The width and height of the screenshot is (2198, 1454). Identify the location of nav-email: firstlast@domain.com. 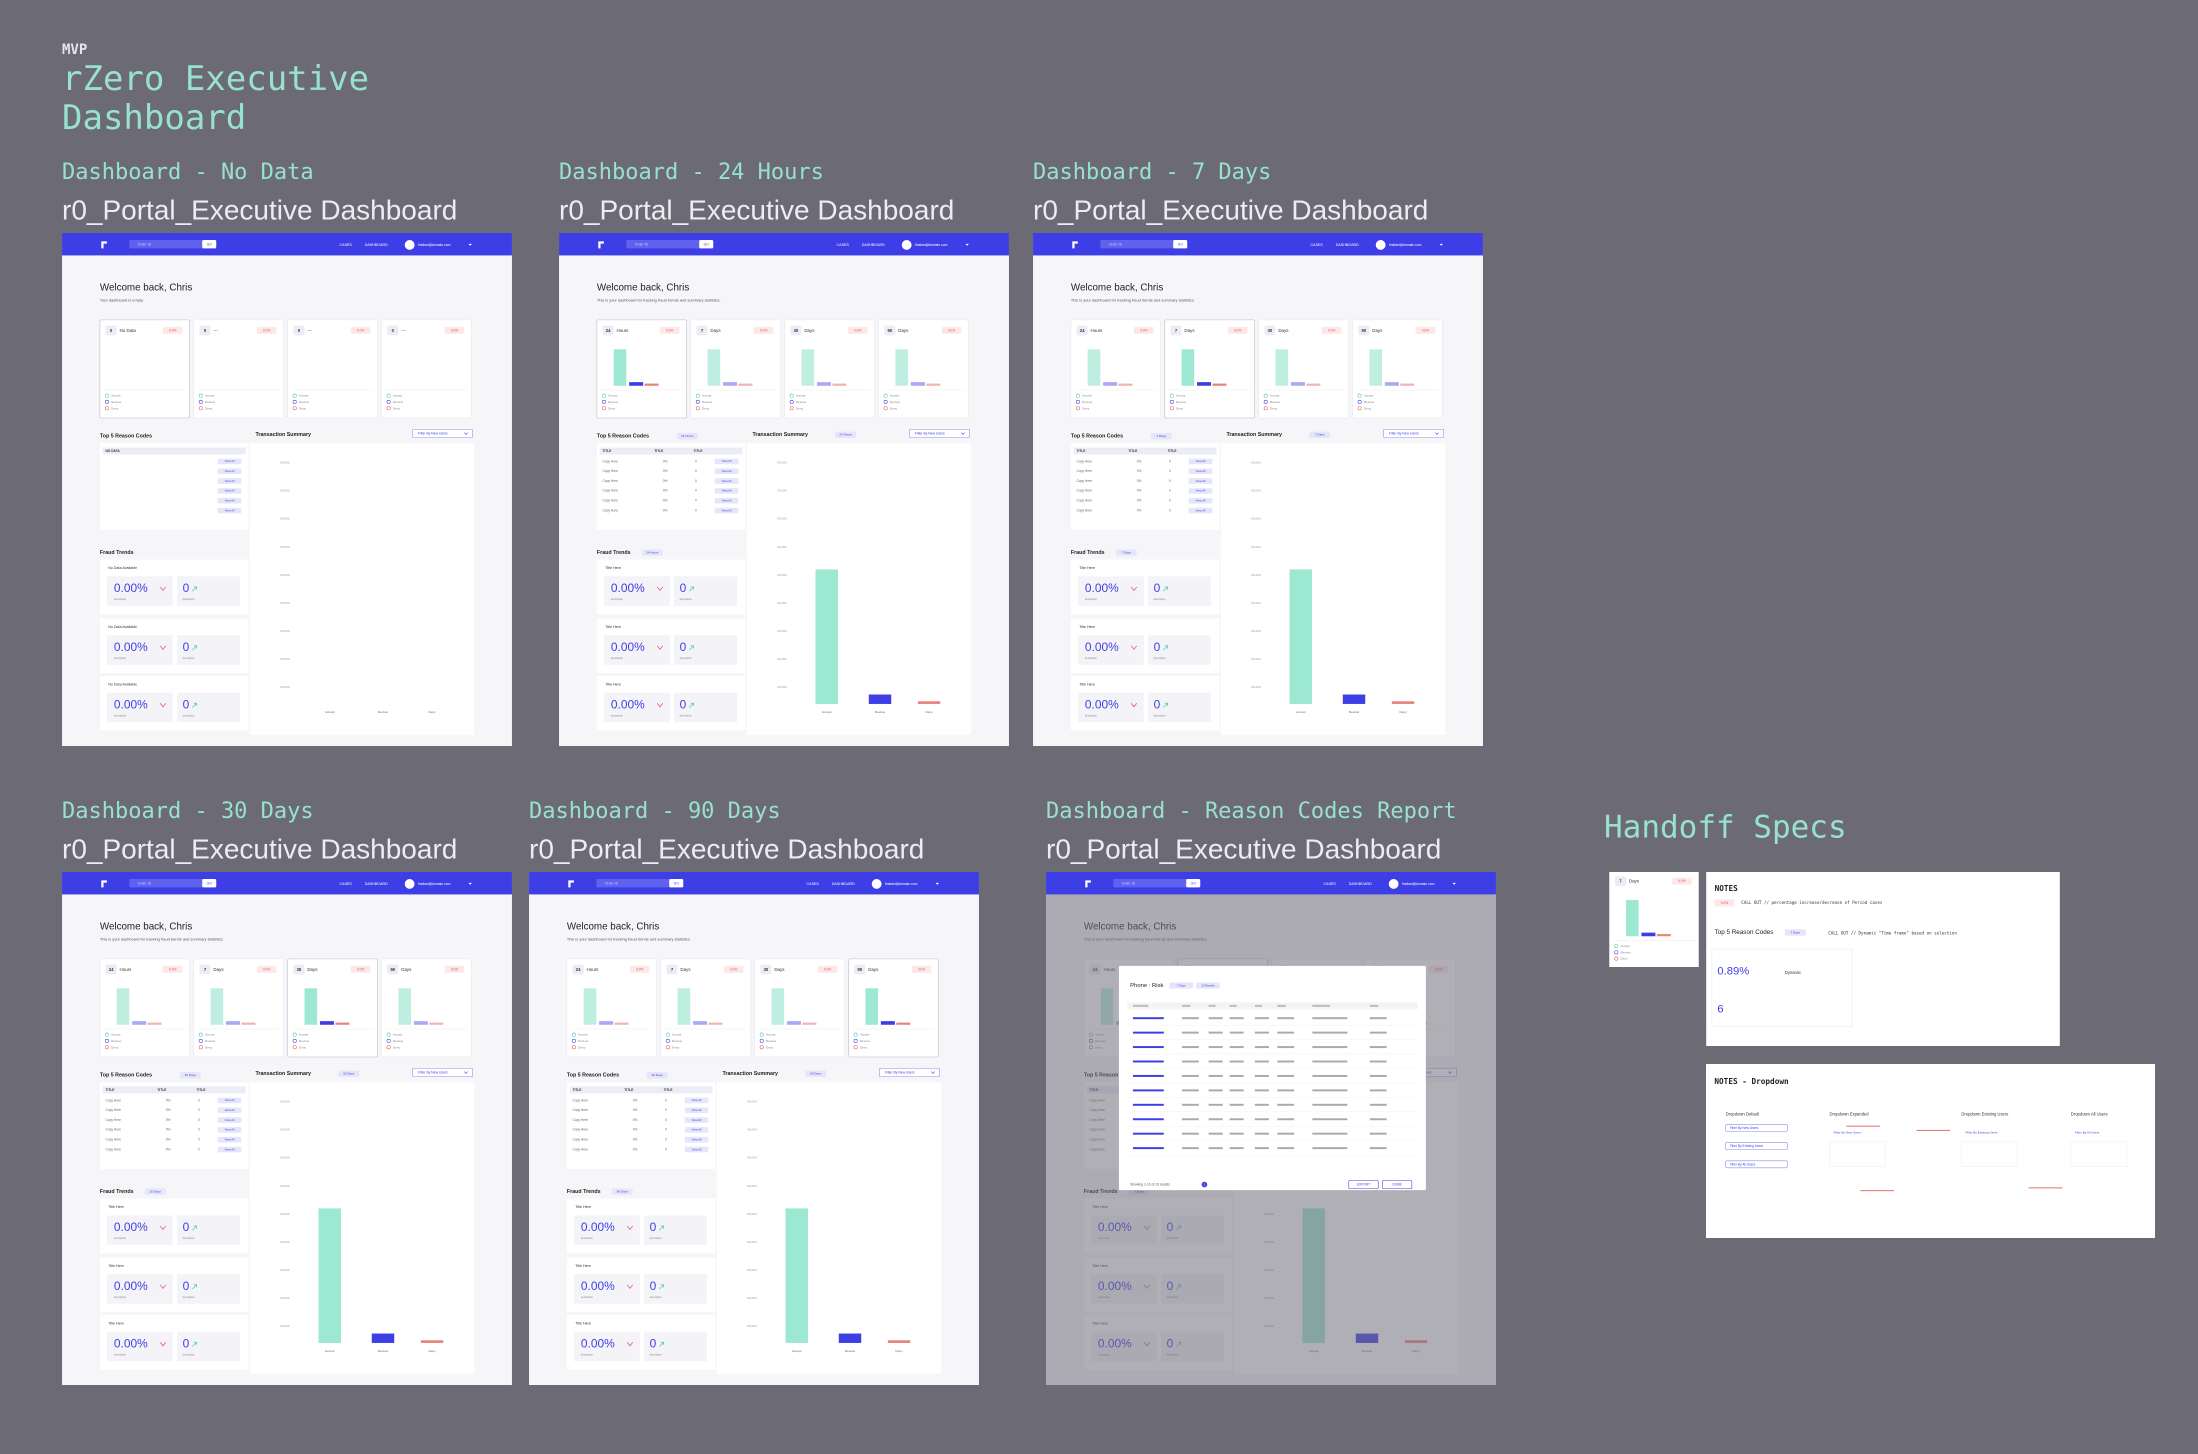
(434, 245).